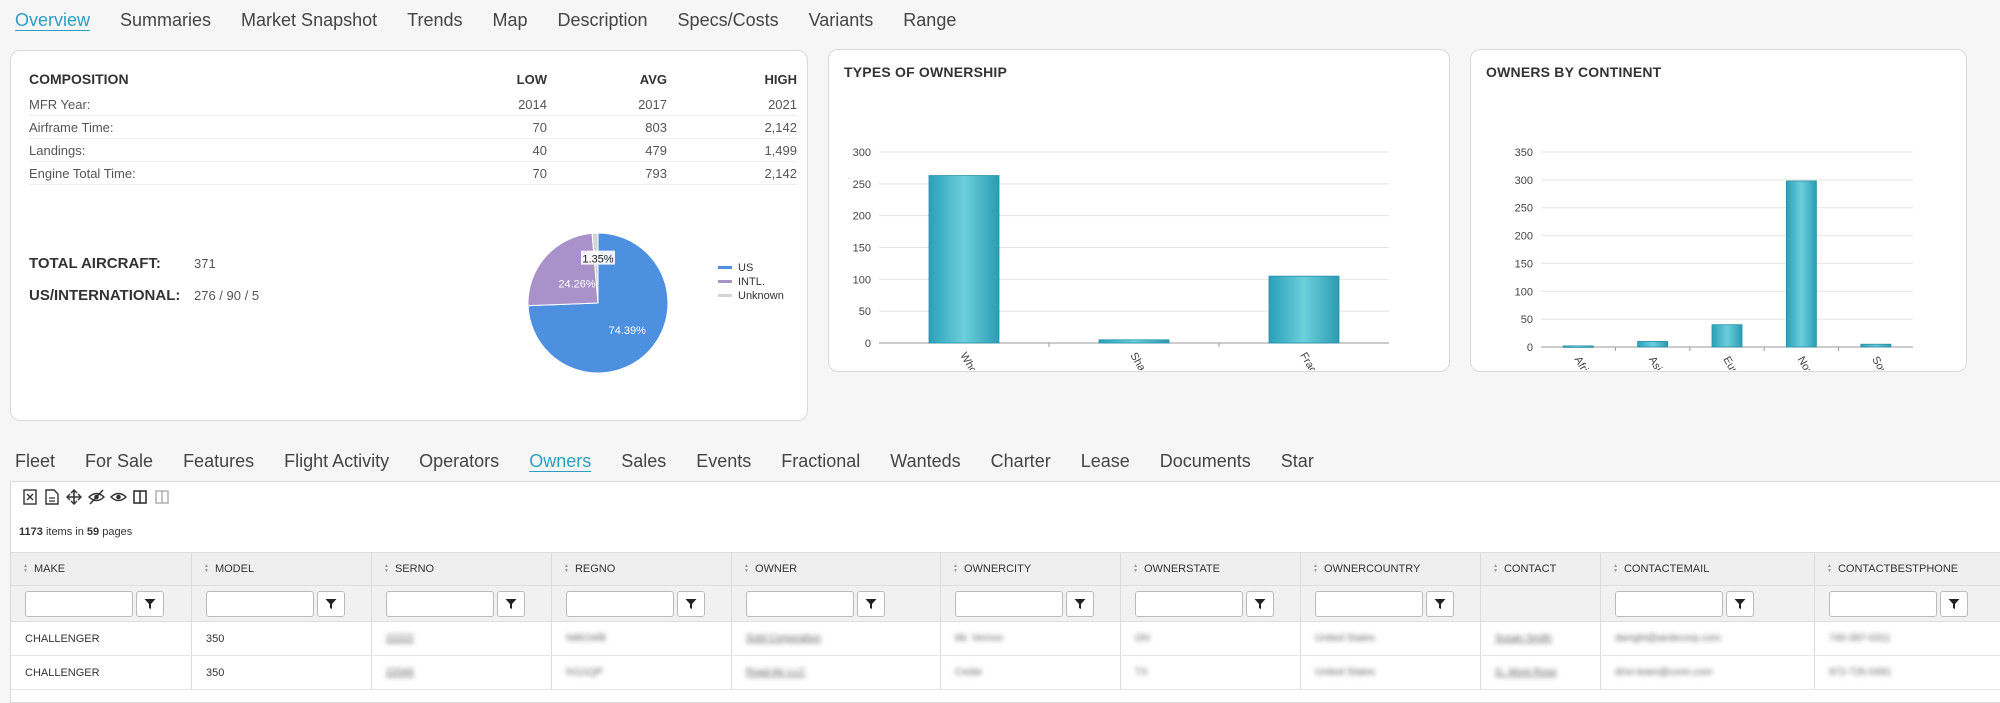  What do you see at coordinates (925, 460) in the screenshot?
I see `tab-wanteds: Wanteds` at bounding box center [925, 460].